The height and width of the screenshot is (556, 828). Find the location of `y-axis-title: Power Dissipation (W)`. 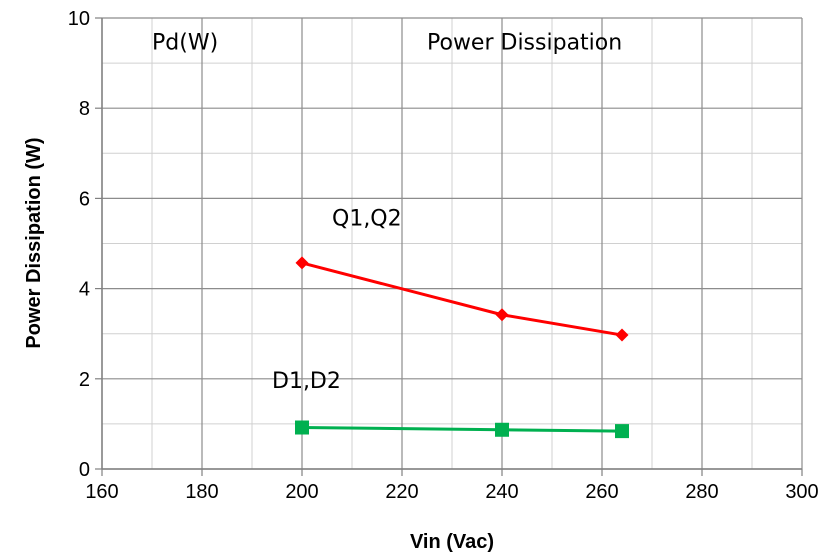

y-axis-title: Power Dissipation (W) is located at coordinates (34, 242).